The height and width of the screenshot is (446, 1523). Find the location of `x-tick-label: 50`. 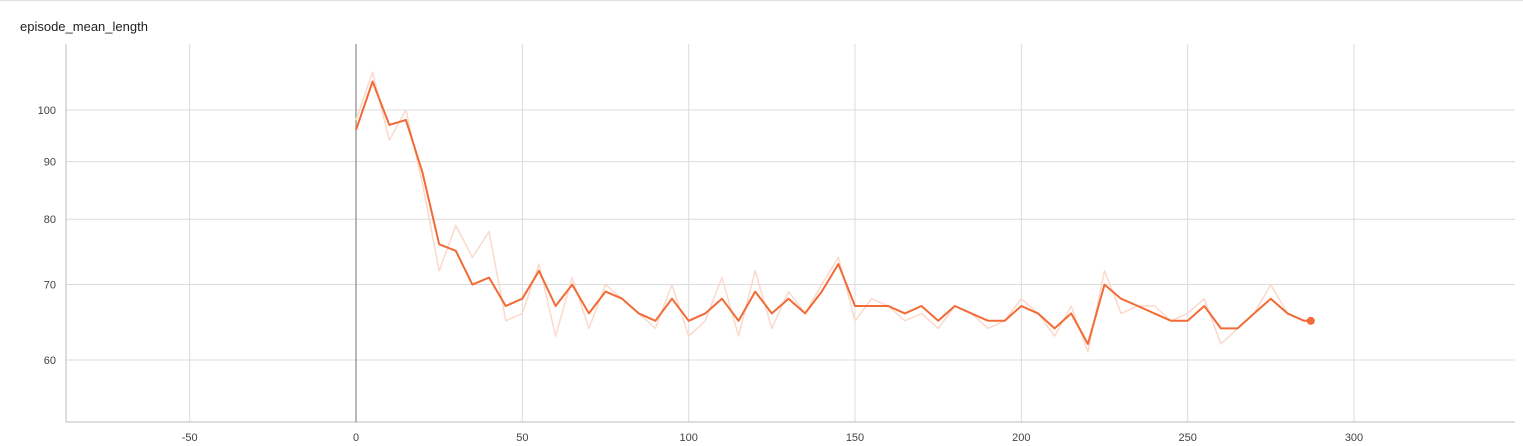

x-tick-label: 50 is located at coordinates (522, 438).